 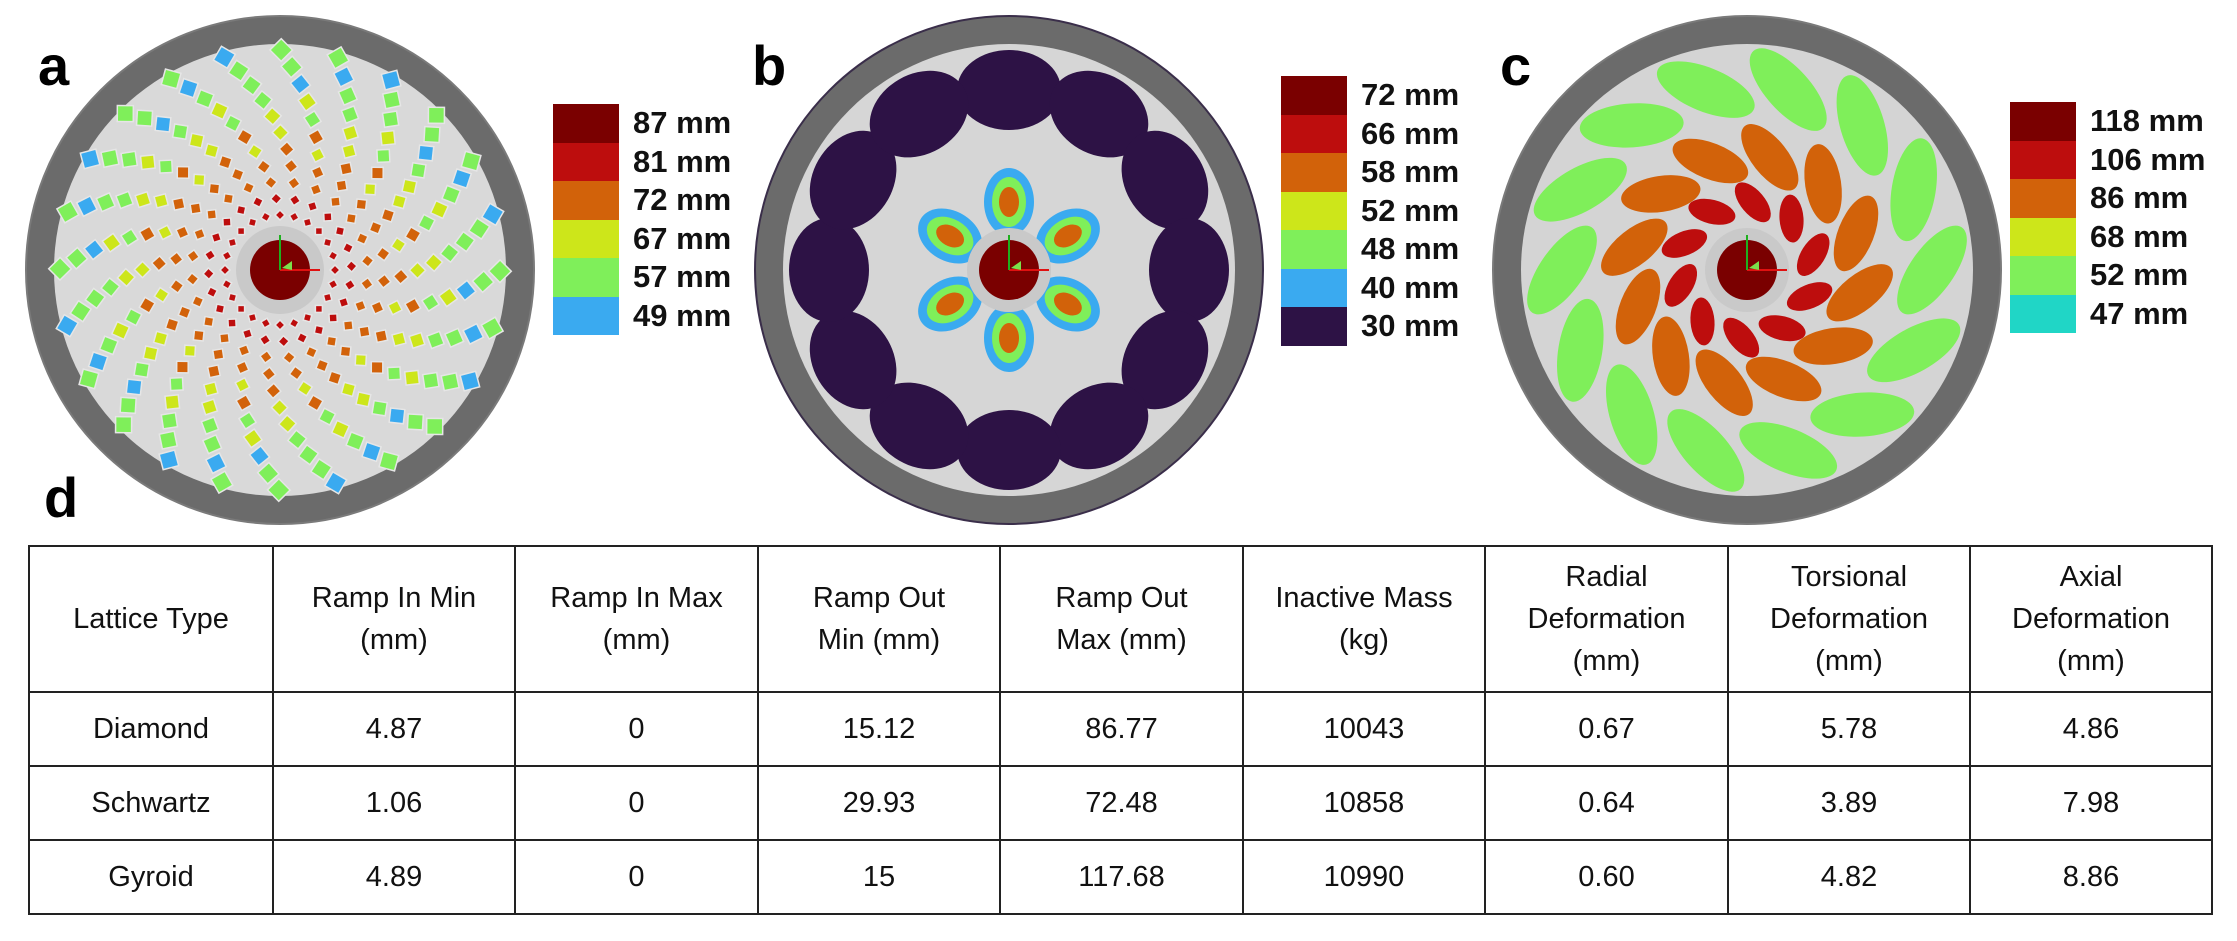 I want to click on table-cell: 72.48, so click(x=1121, y=803).